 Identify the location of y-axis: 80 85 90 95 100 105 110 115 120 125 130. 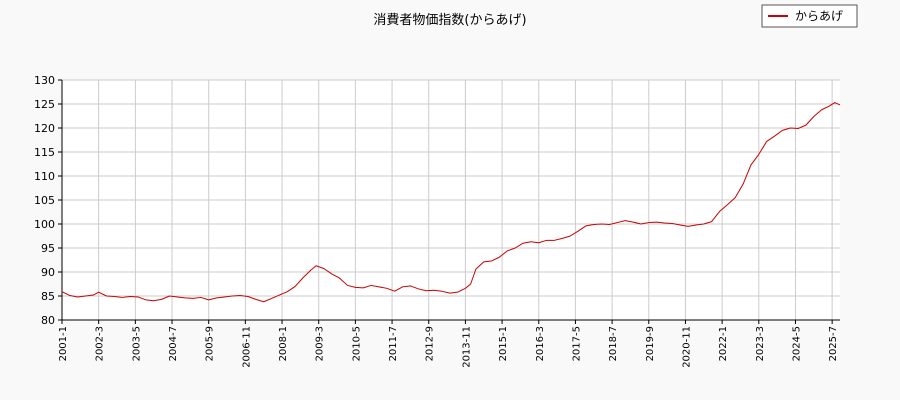
(48, 200).